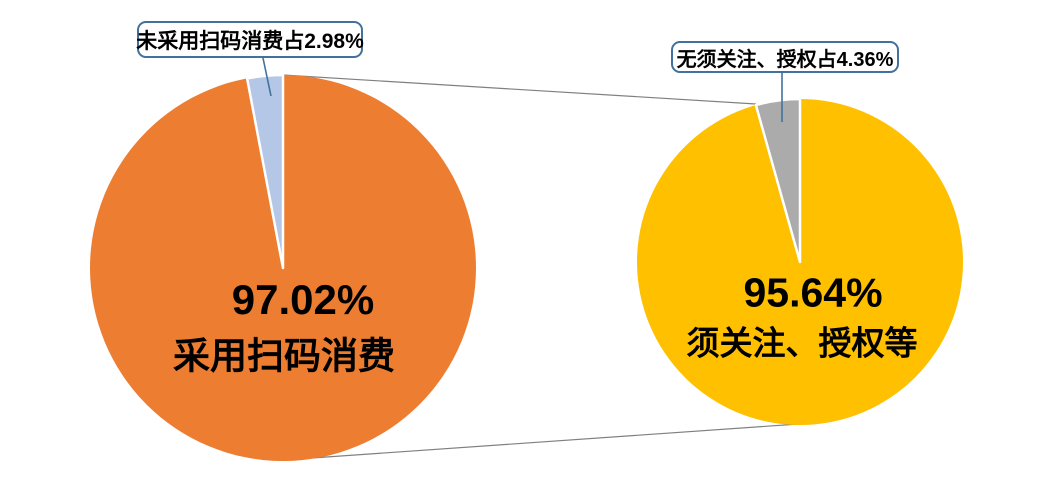  What do you see at coordinates (802, 343) in the screenshot?
I see `right-pie-caption-label: 须关注、授权等` at bounding box center [802, 343].